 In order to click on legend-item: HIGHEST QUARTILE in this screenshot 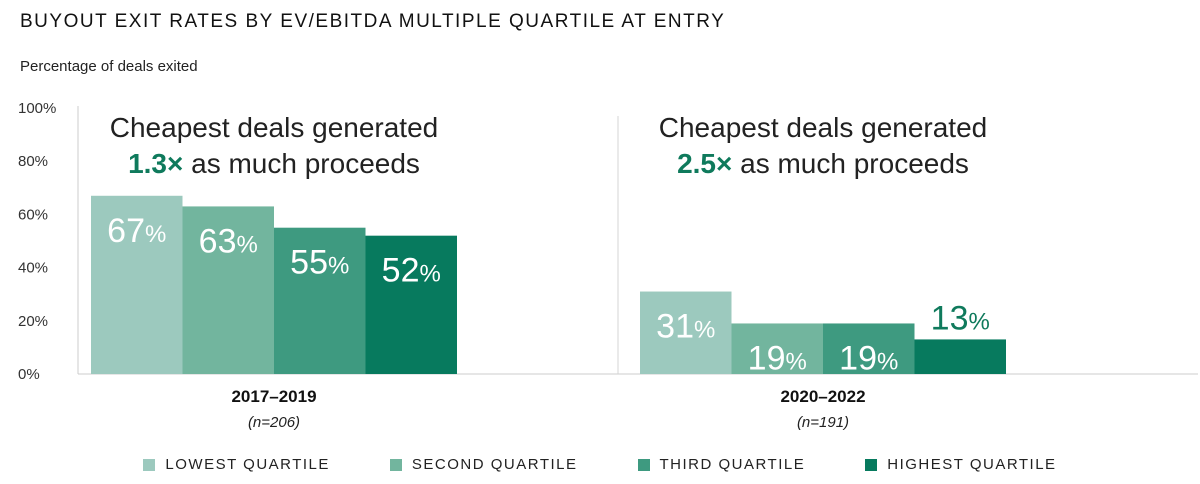, I will do `click(960, 464)`.